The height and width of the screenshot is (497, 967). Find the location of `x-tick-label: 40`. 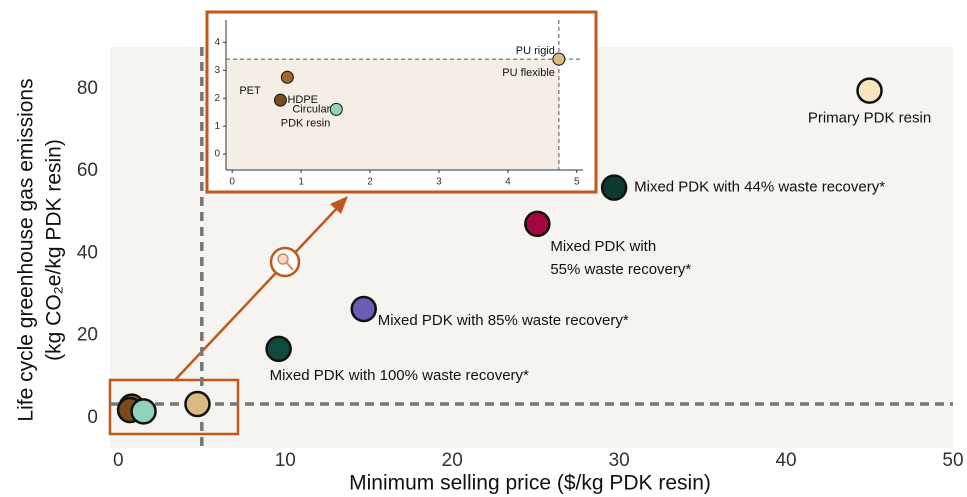

x-tick-label: 40 is located at coordinates (785, 460).